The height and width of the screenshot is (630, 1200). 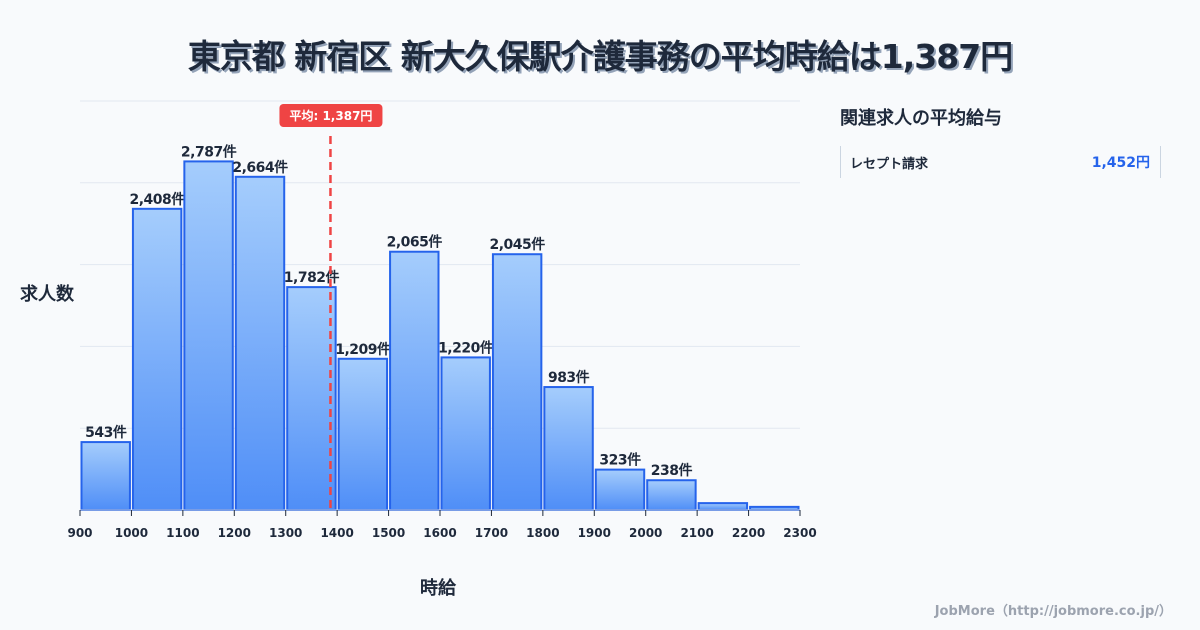 I want to click on mean-label: 平均: 1,387円, so click(x=330, y=115).